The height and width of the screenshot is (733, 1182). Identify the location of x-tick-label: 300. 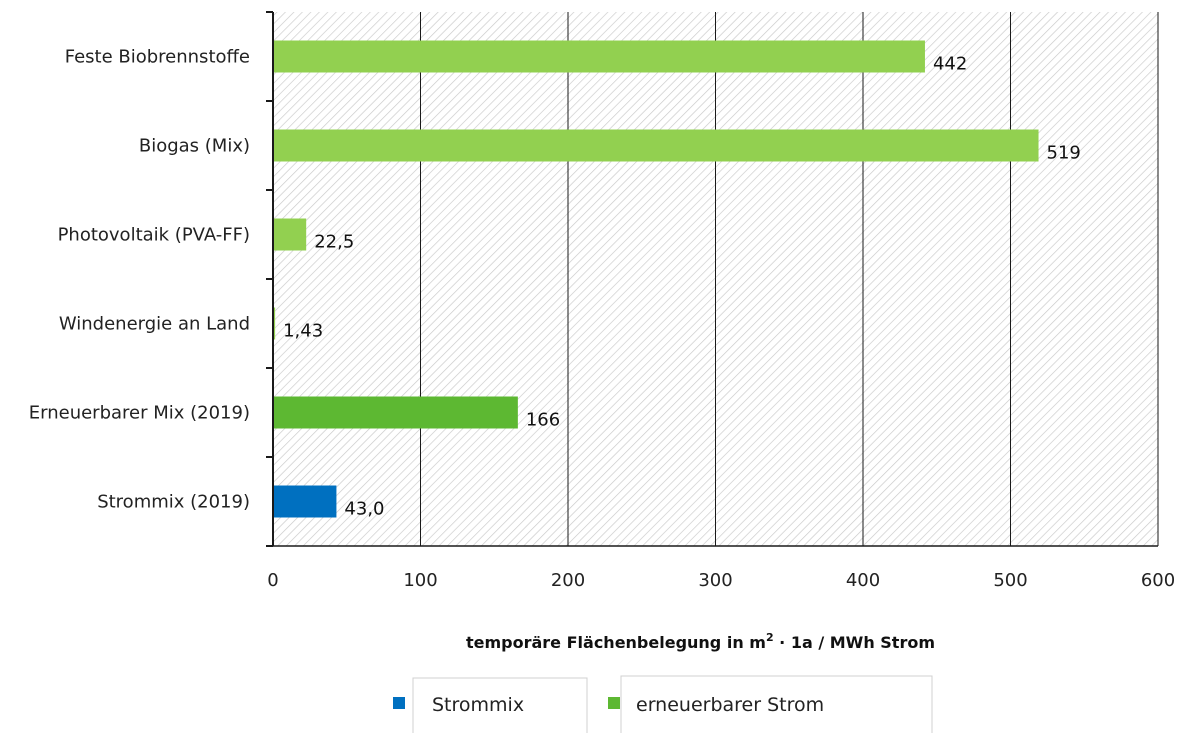
(715, 580).